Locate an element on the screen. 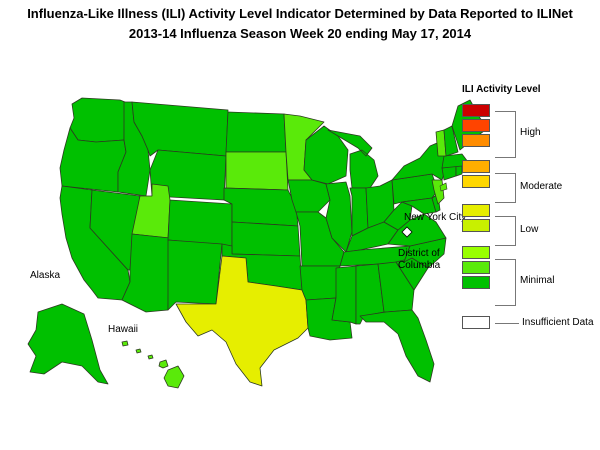  hawaii-label: Hawaii is located at coordinates (123, 329).